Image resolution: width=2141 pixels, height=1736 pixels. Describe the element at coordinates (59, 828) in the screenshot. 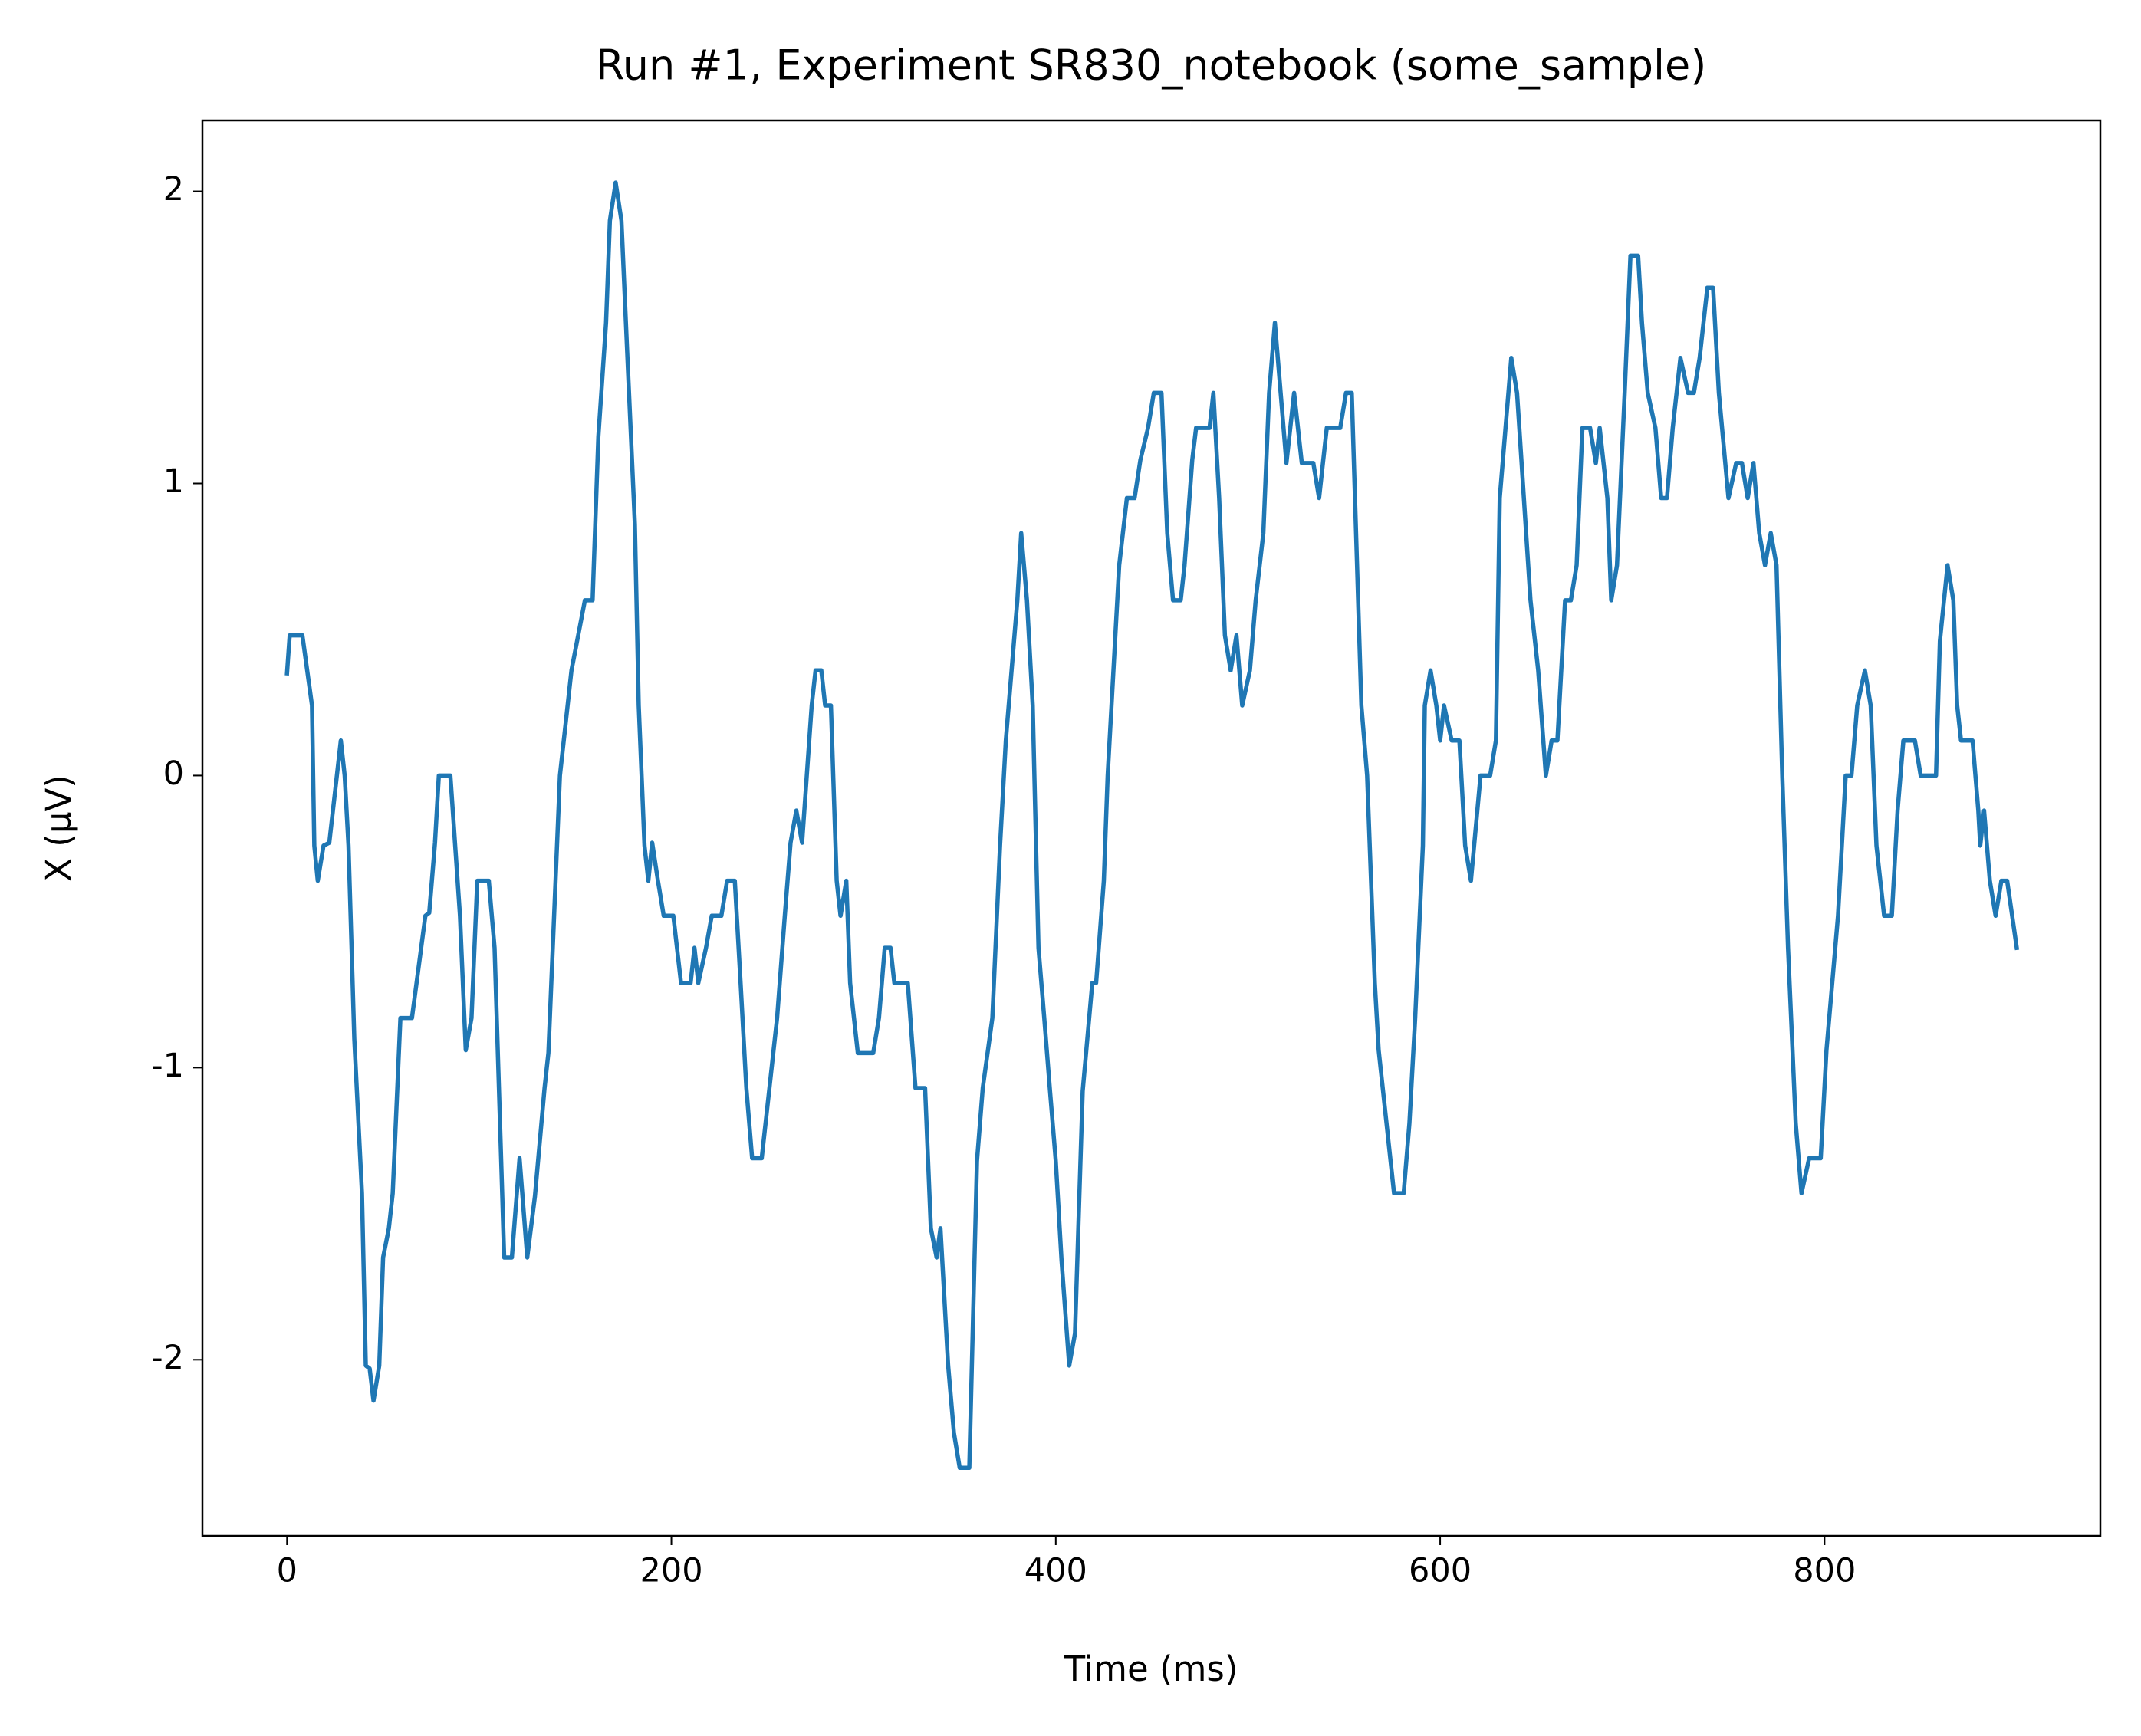

I see `y-axis-label: X (μV)` at that location.